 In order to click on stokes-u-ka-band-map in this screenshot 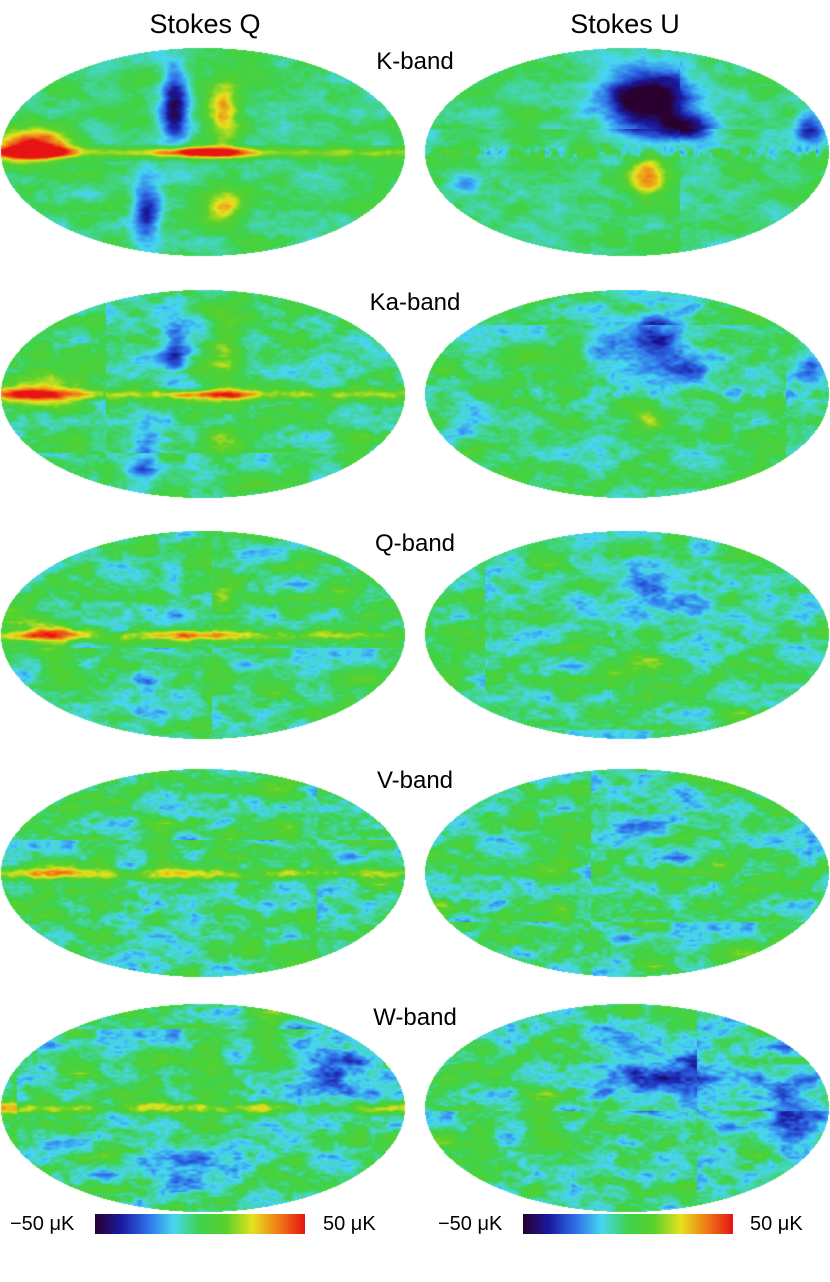, I will do `click(627, 394)`.